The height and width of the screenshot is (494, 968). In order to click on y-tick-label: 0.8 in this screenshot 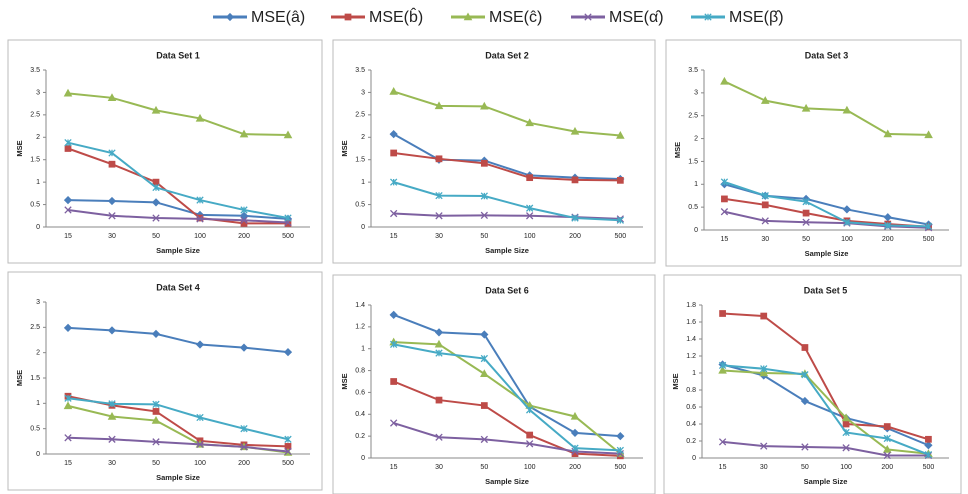, I will do `click(691, 390)`.